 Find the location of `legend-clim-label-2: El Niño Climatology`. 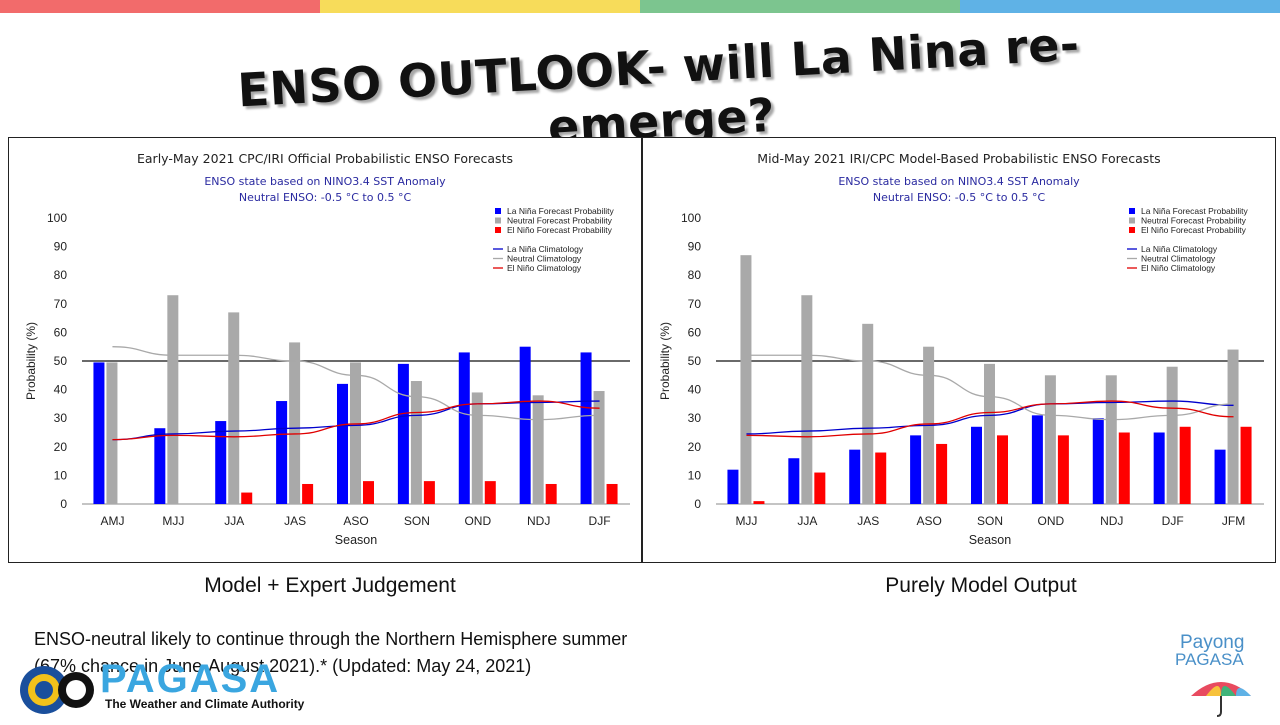

legend-clim-label-2: El Niño Climatology is located at coordinates (1178, 268).